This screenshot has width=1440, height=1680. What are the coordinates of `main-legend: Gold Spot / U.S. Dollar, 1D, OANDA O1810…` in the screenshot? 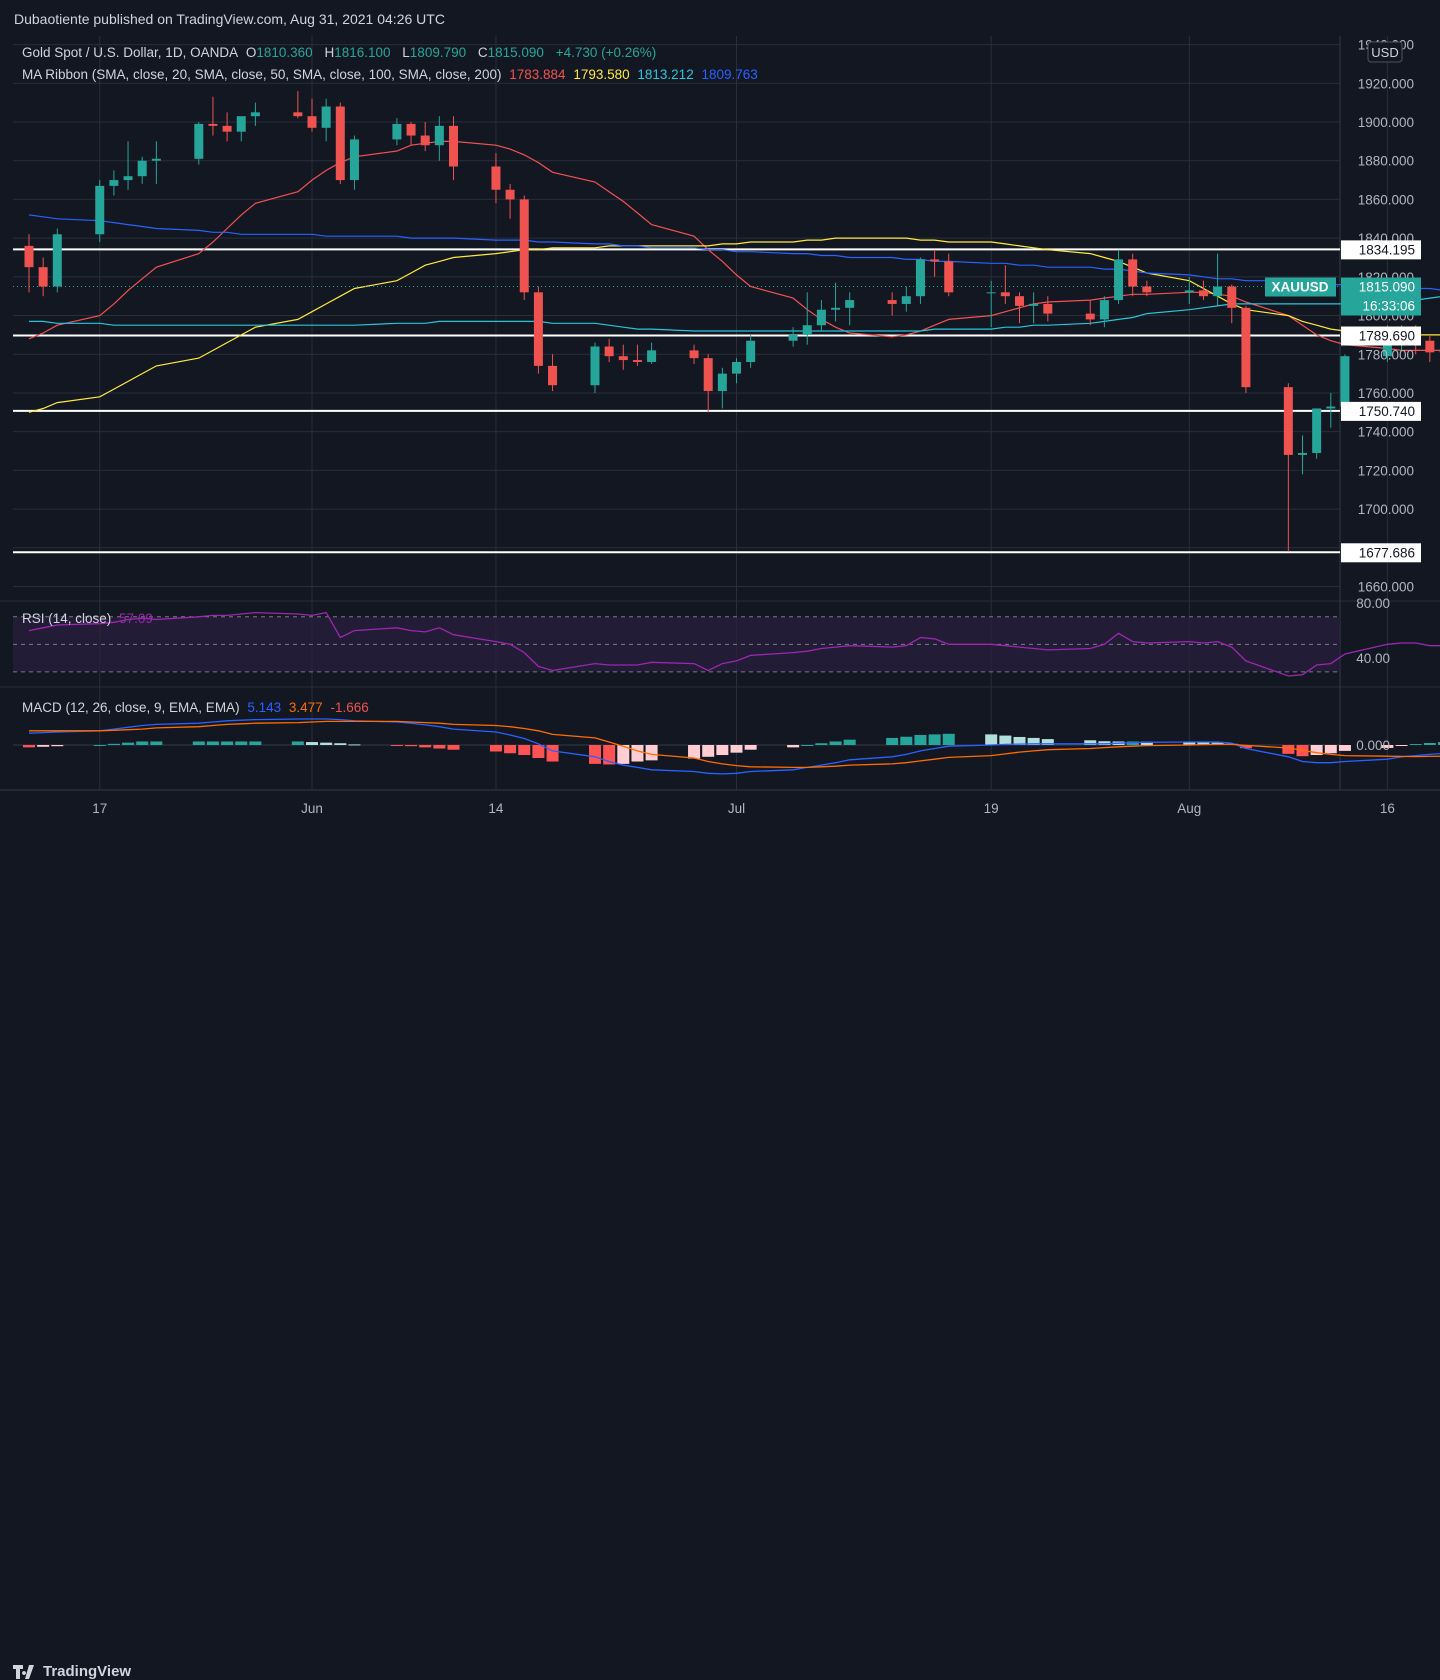 It's located at (341, 52).